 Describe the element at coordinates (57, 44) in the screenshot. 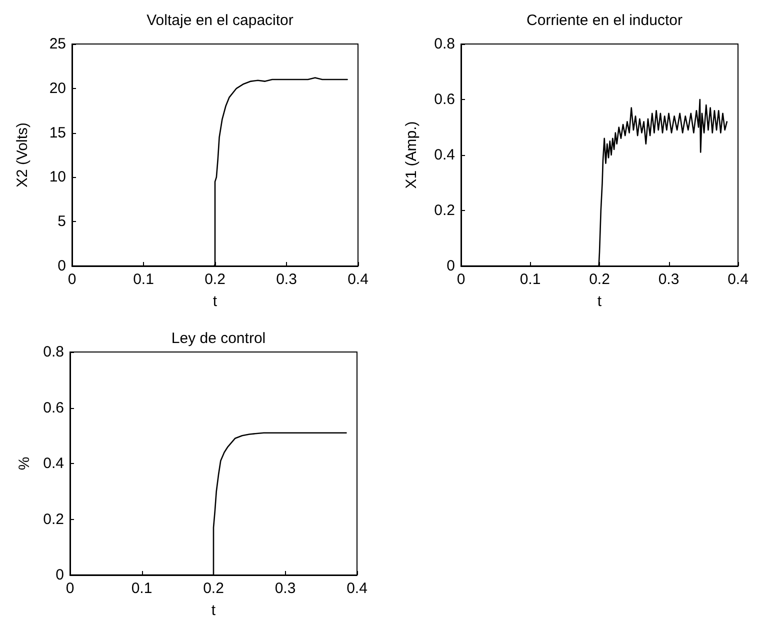

I see `y-tick-label: 25` at that location.